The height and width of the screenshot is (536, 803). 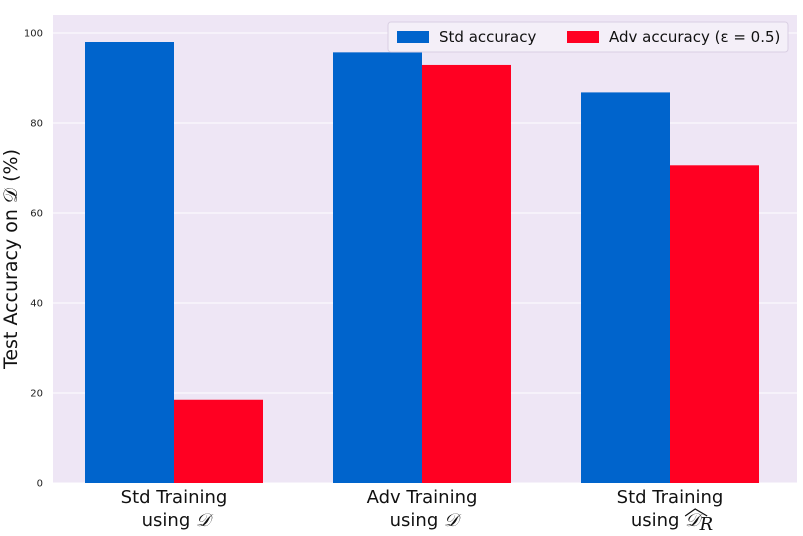 What do you see at coordinates (583, 37) in the screenshot?
I see `legend-swatch-adv` at bounding box center [583, 37].